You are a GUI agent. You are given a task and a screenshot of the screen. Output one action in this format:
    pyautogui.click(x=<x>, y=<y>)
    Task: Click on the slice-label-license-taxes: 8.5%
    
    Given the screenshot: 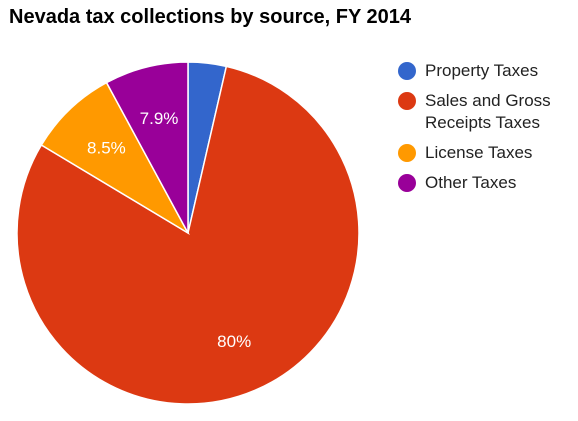 What is the action you would take?
    pyautogui.click(x=106, y=147)
    